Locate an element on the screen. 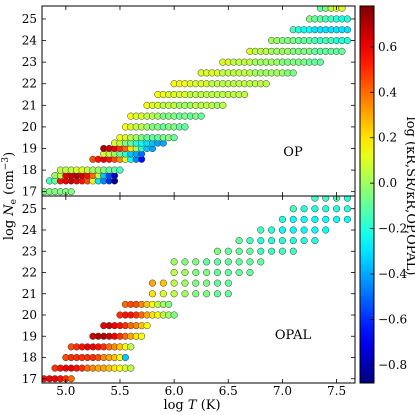 Image resolution: width=415 pixels, height=415 pixels. colorbar-tick-label: 0.2 is located at coordinates (387, 138).